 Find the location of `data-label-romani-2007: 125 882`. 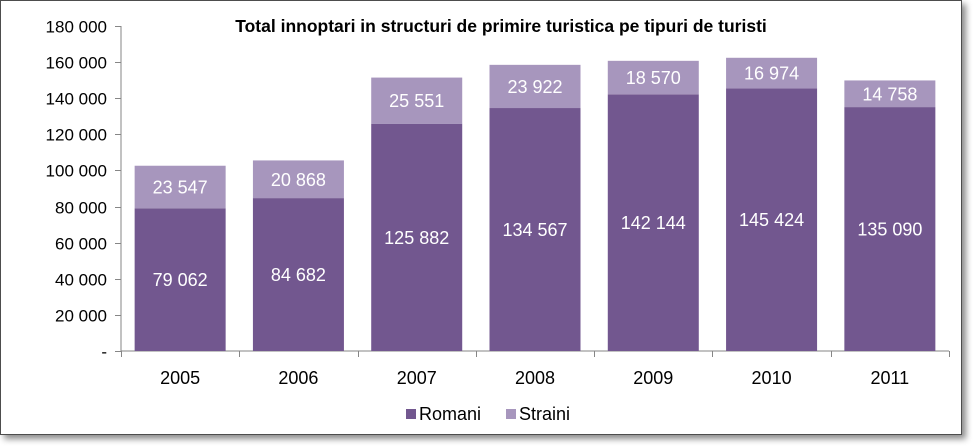

data-label-romani-2007: 125 882 is located at coordinates (416, 238).